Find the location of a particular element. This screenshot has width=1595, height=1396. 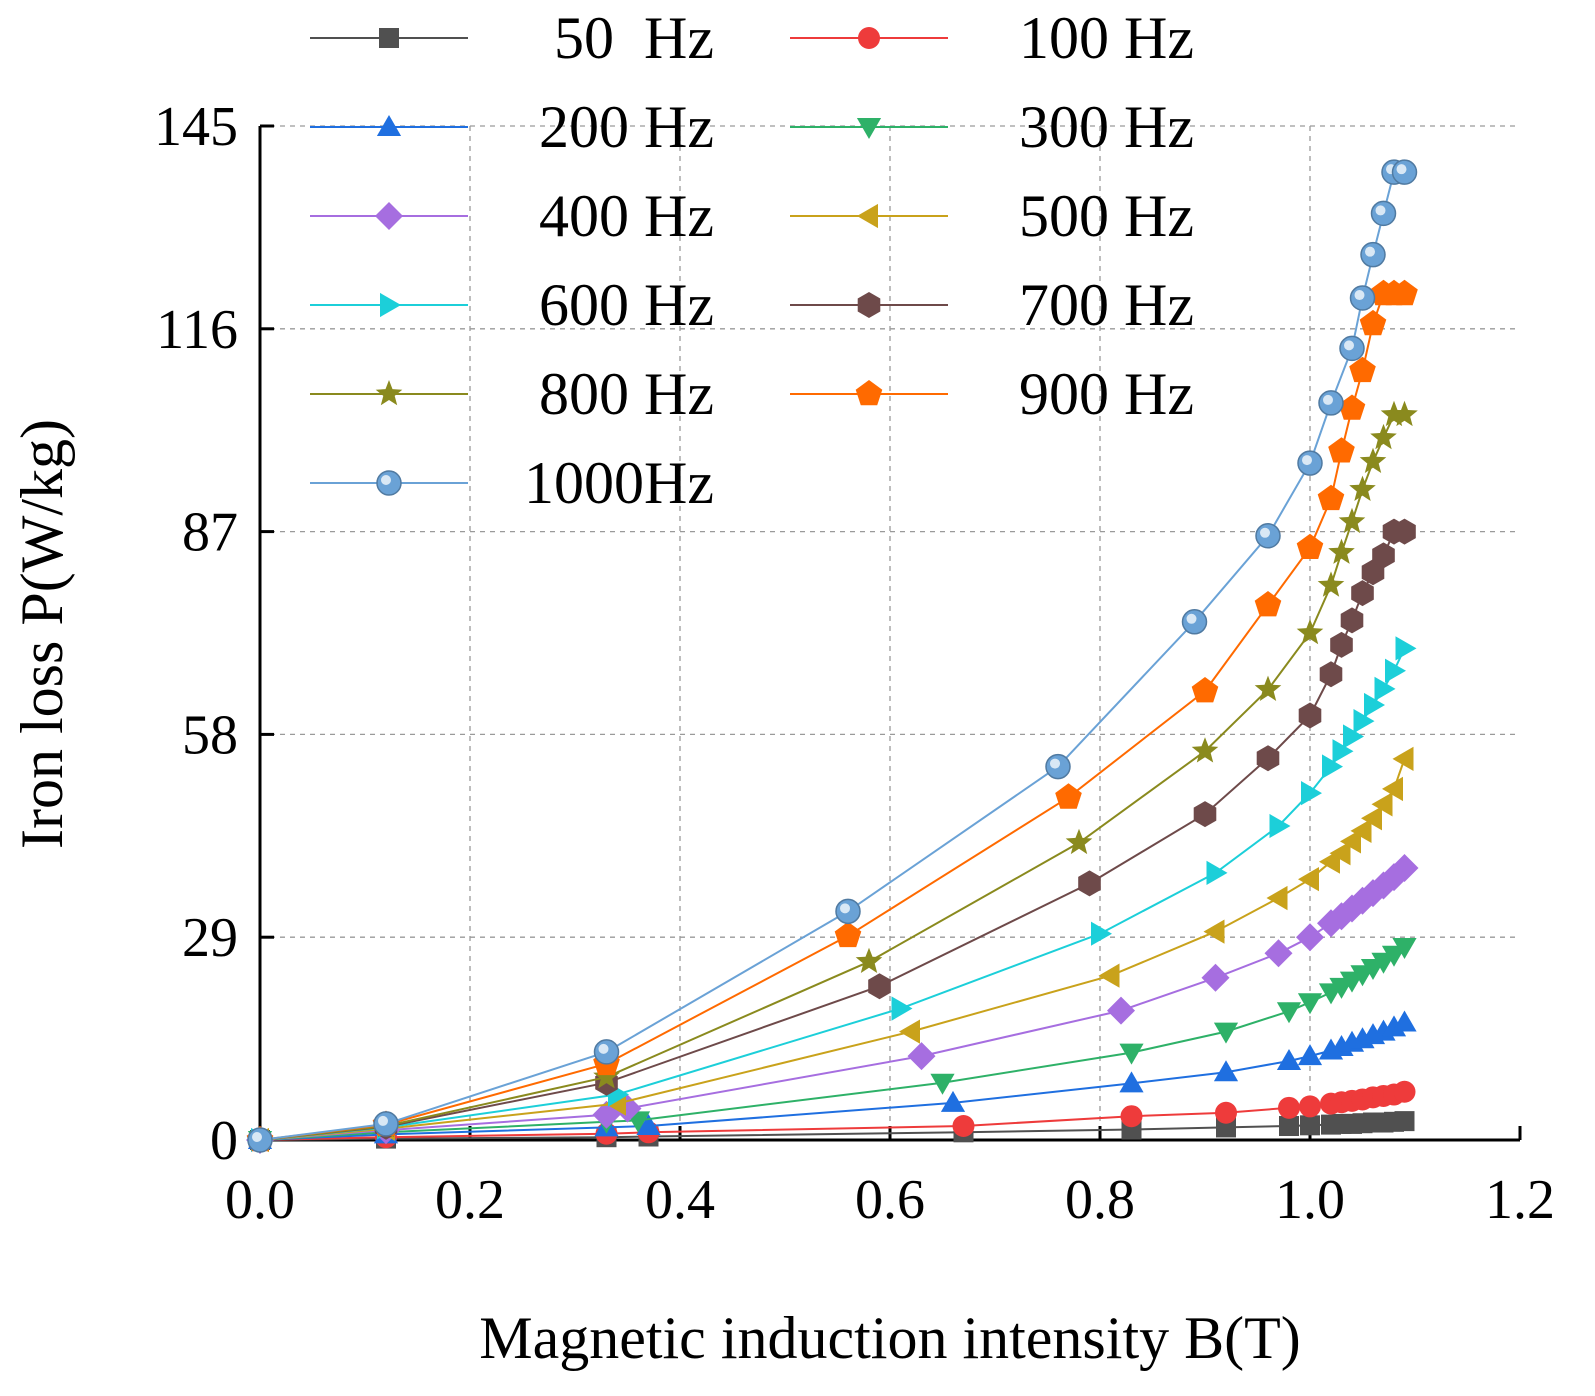

x-tick-label: 1.2 is located at coordinates (1520, 1200).